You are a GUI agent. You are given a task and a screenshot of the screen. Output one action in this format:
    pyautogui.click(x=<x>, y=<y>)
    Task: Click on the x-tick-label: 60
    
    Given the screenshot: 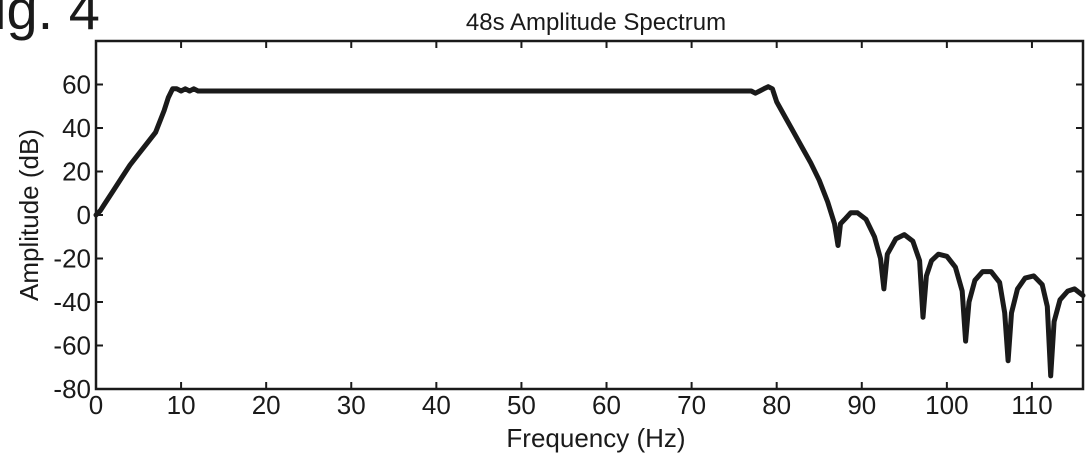 What is the action you would take?
    pyautogui.click(x=606, y=405)
    